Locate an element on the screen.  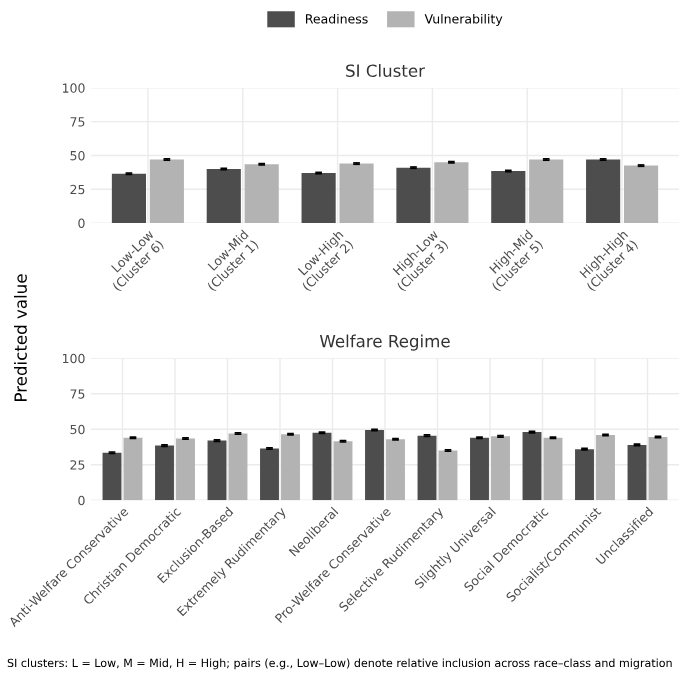
chart-title: SI Cluster is located at coordinates (385, 71).